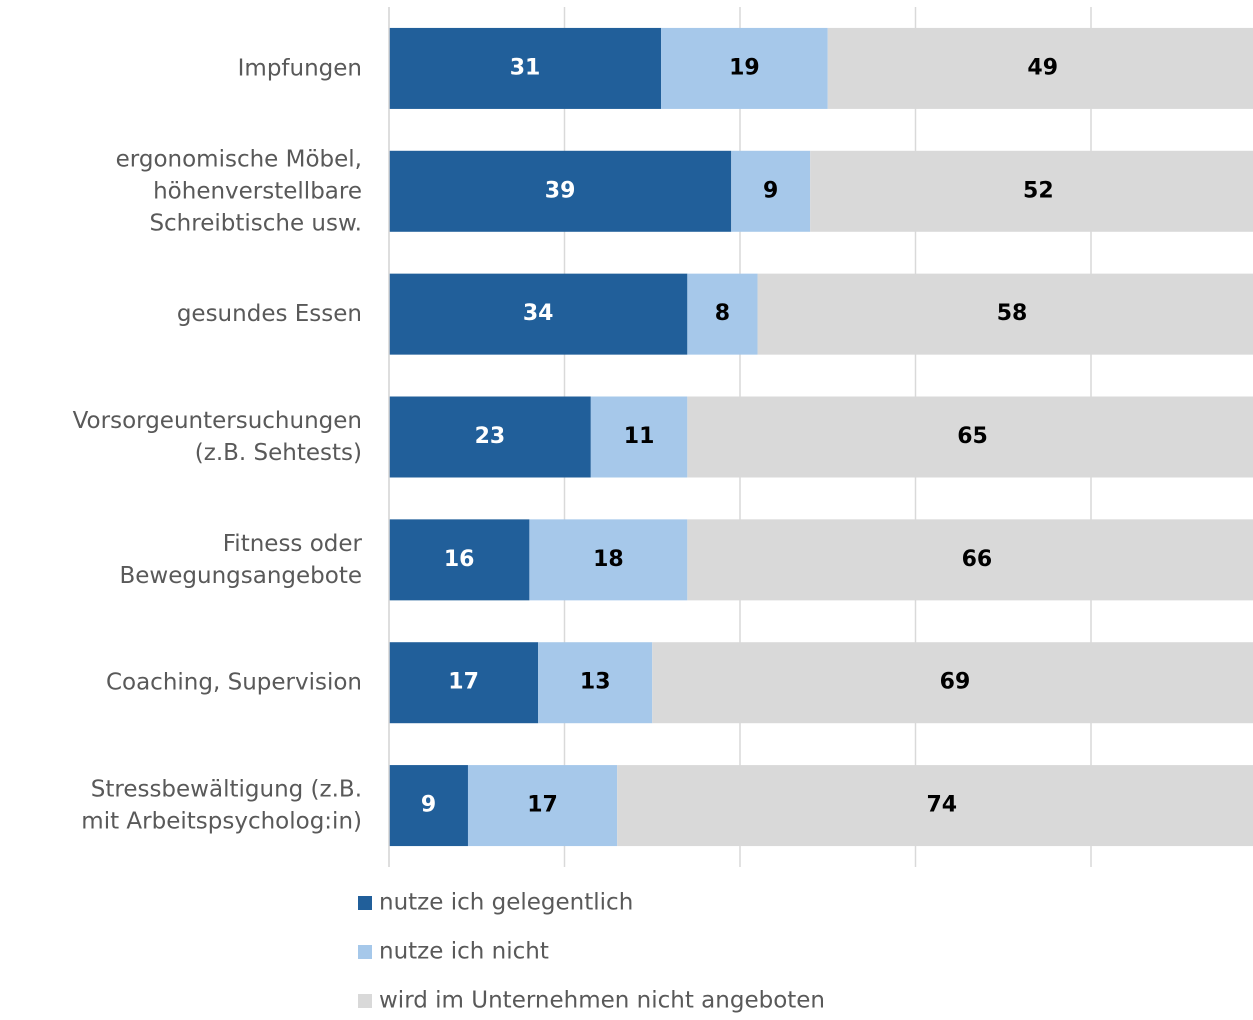  I want to click on data-label: 11, so click(639, 436).